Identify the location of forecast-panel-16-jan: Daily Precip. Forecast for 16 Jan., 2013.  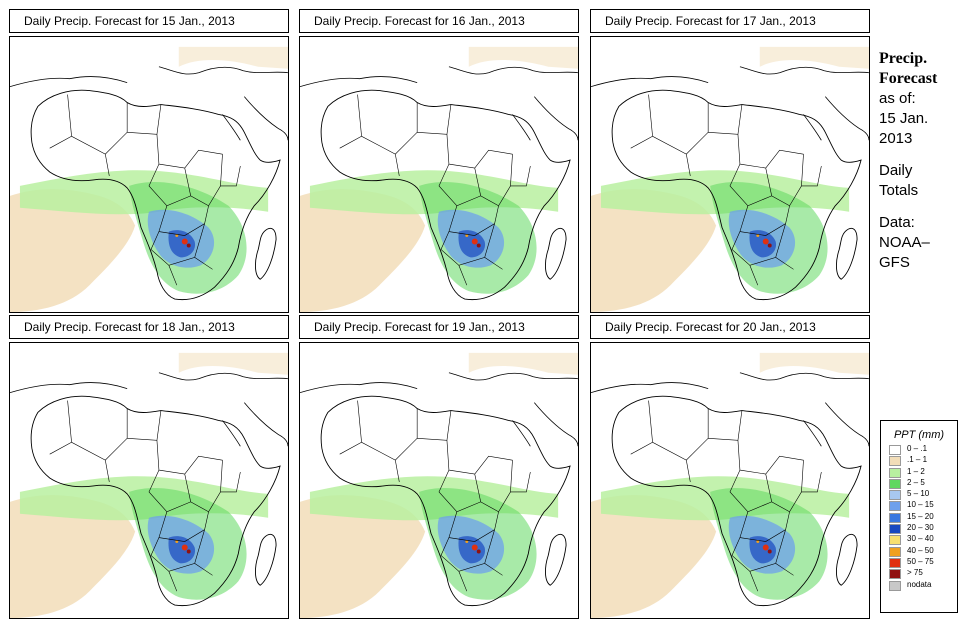
(439, 161).